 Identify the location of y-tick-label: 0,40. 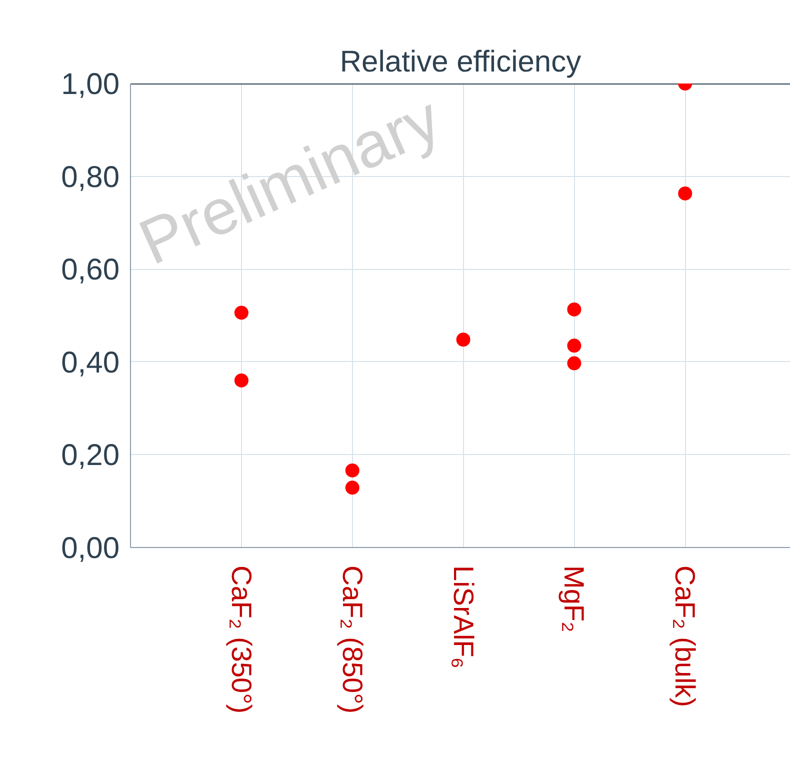
(90, 363).